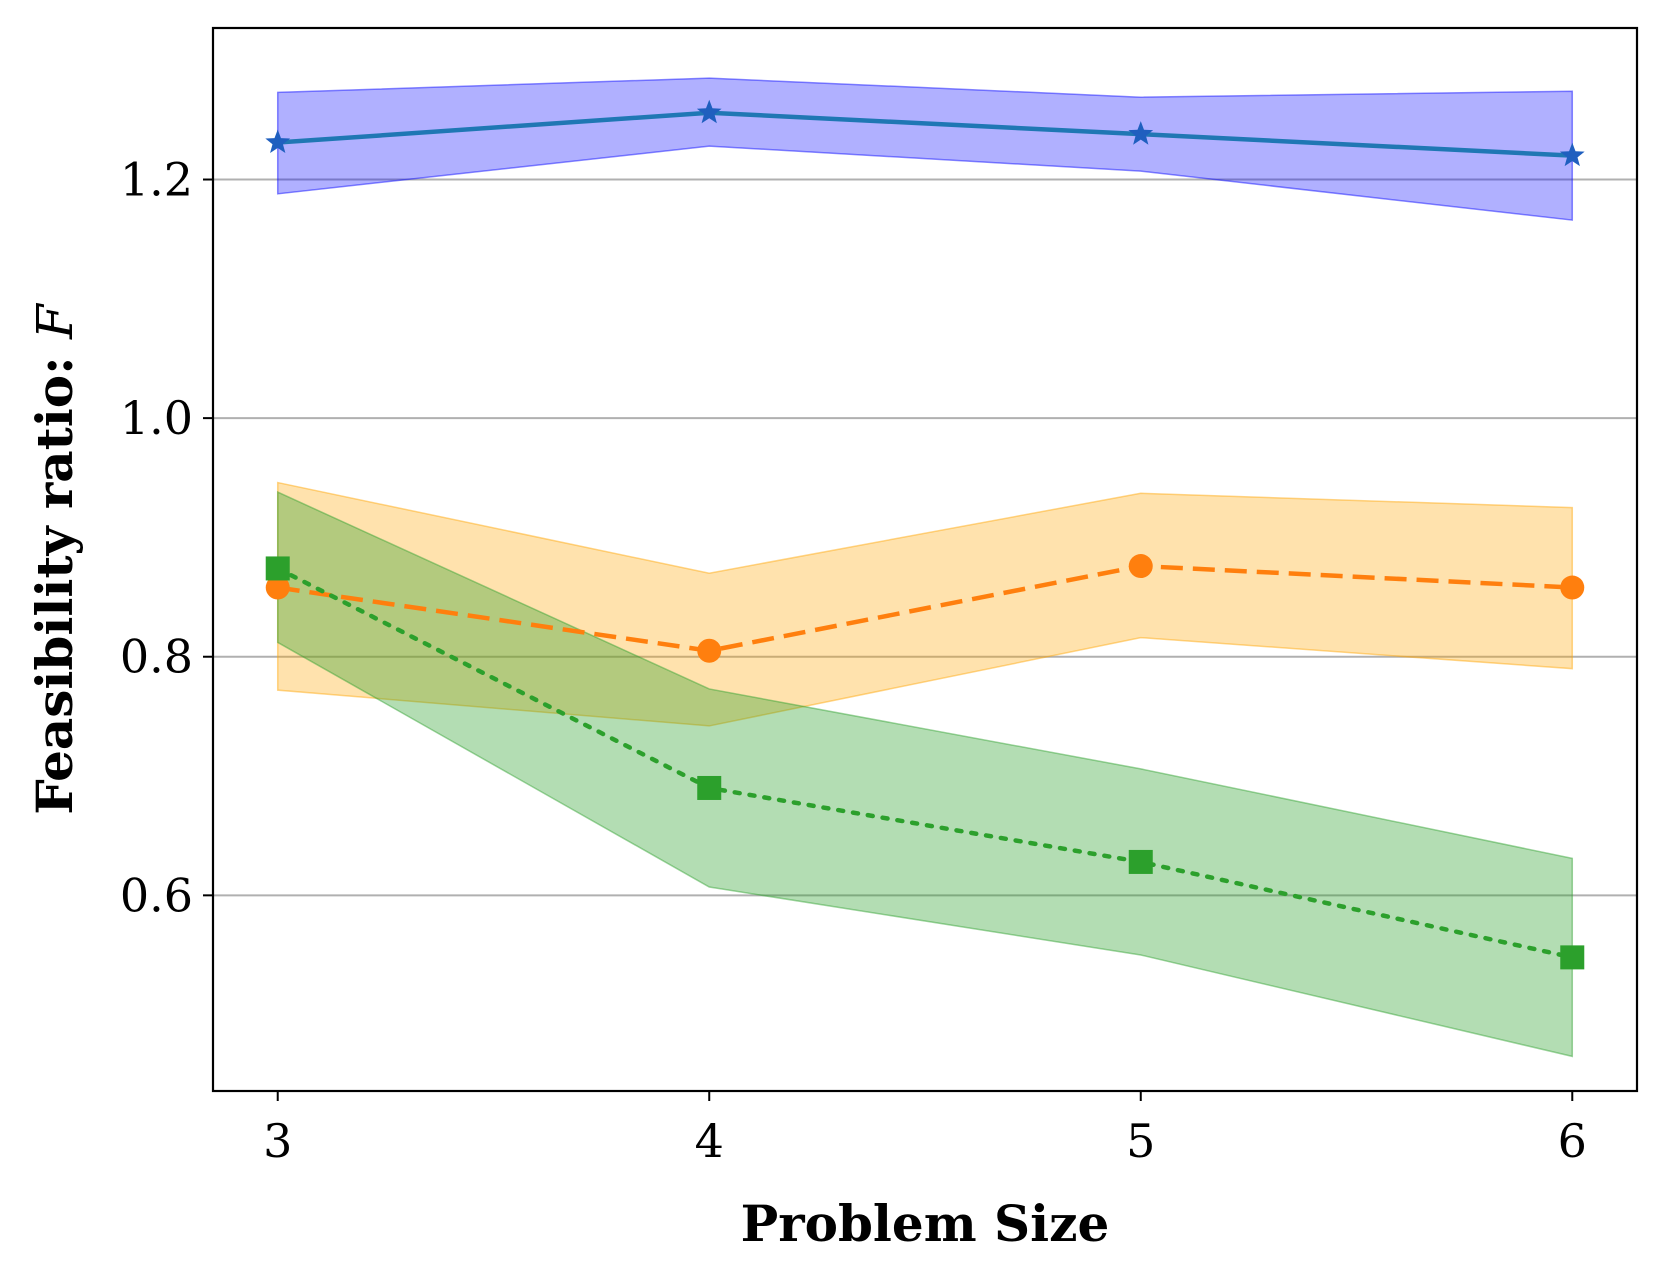 The width and height of the screenshot is (1660, 1278). Describe the element at coordinates (709, 1141) in the screenshot. I see `x-tick-label: 4` at that location.